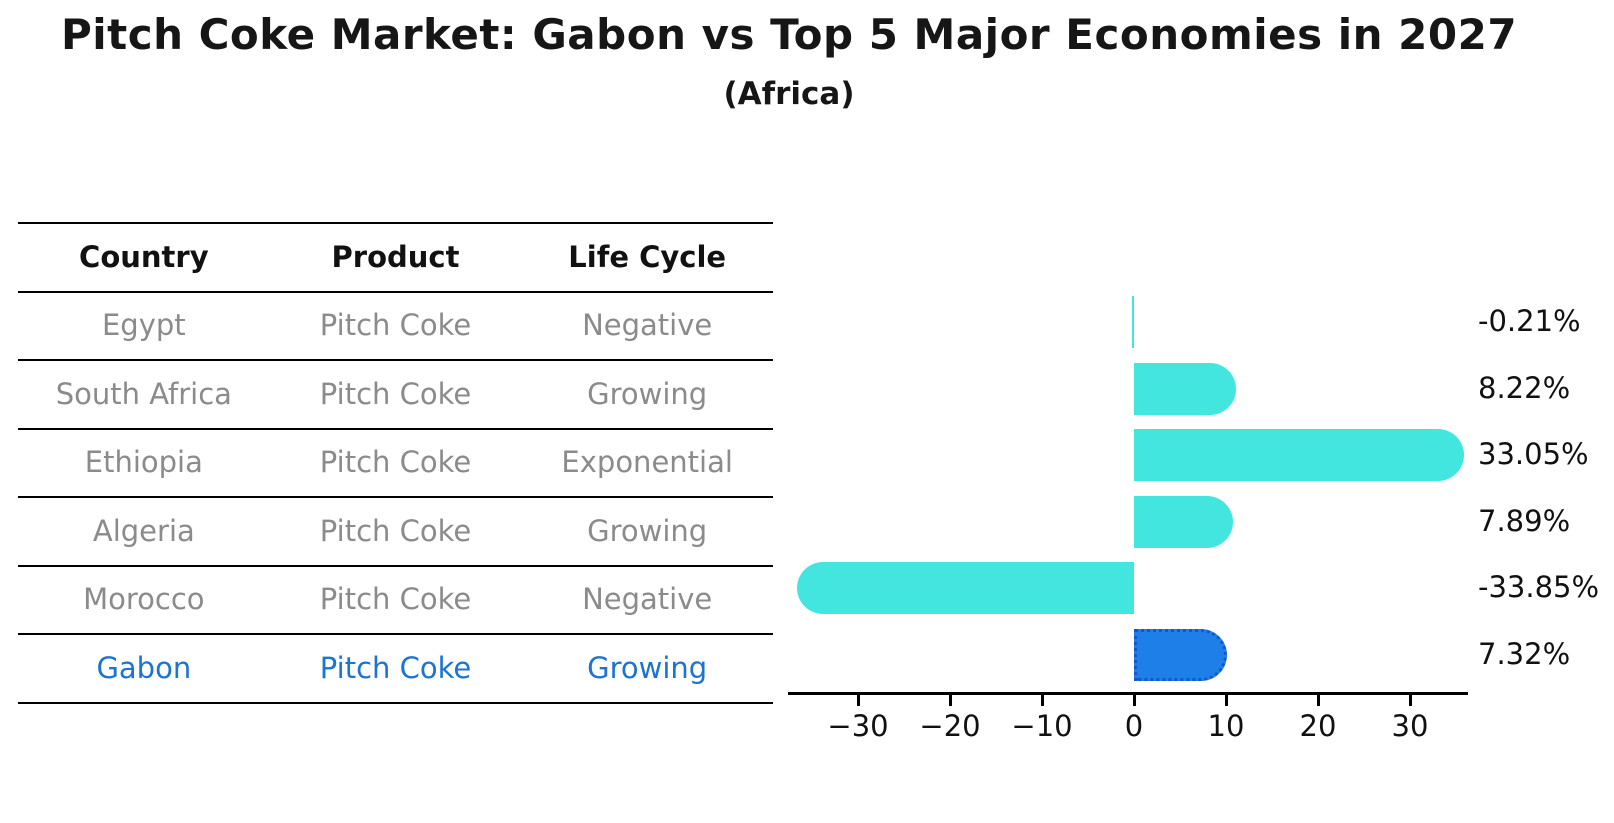 This screenshot has width=1614, height=823. I want to click on cell-country: Gabon, so click(144, 667).